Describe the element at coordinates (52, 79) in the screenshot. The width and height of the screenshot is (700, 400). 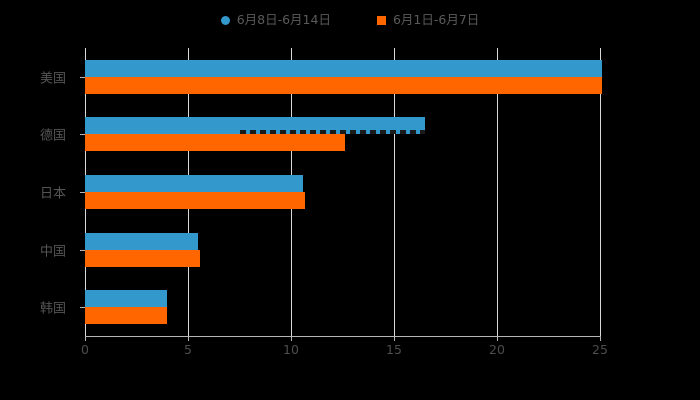
I see `y-axis-category-label-0: 美国` at that location.